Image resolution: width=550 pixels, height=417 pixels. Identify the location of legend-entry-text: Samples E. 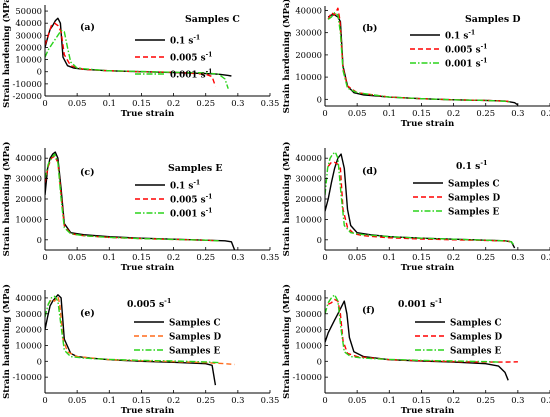
(473, 213).